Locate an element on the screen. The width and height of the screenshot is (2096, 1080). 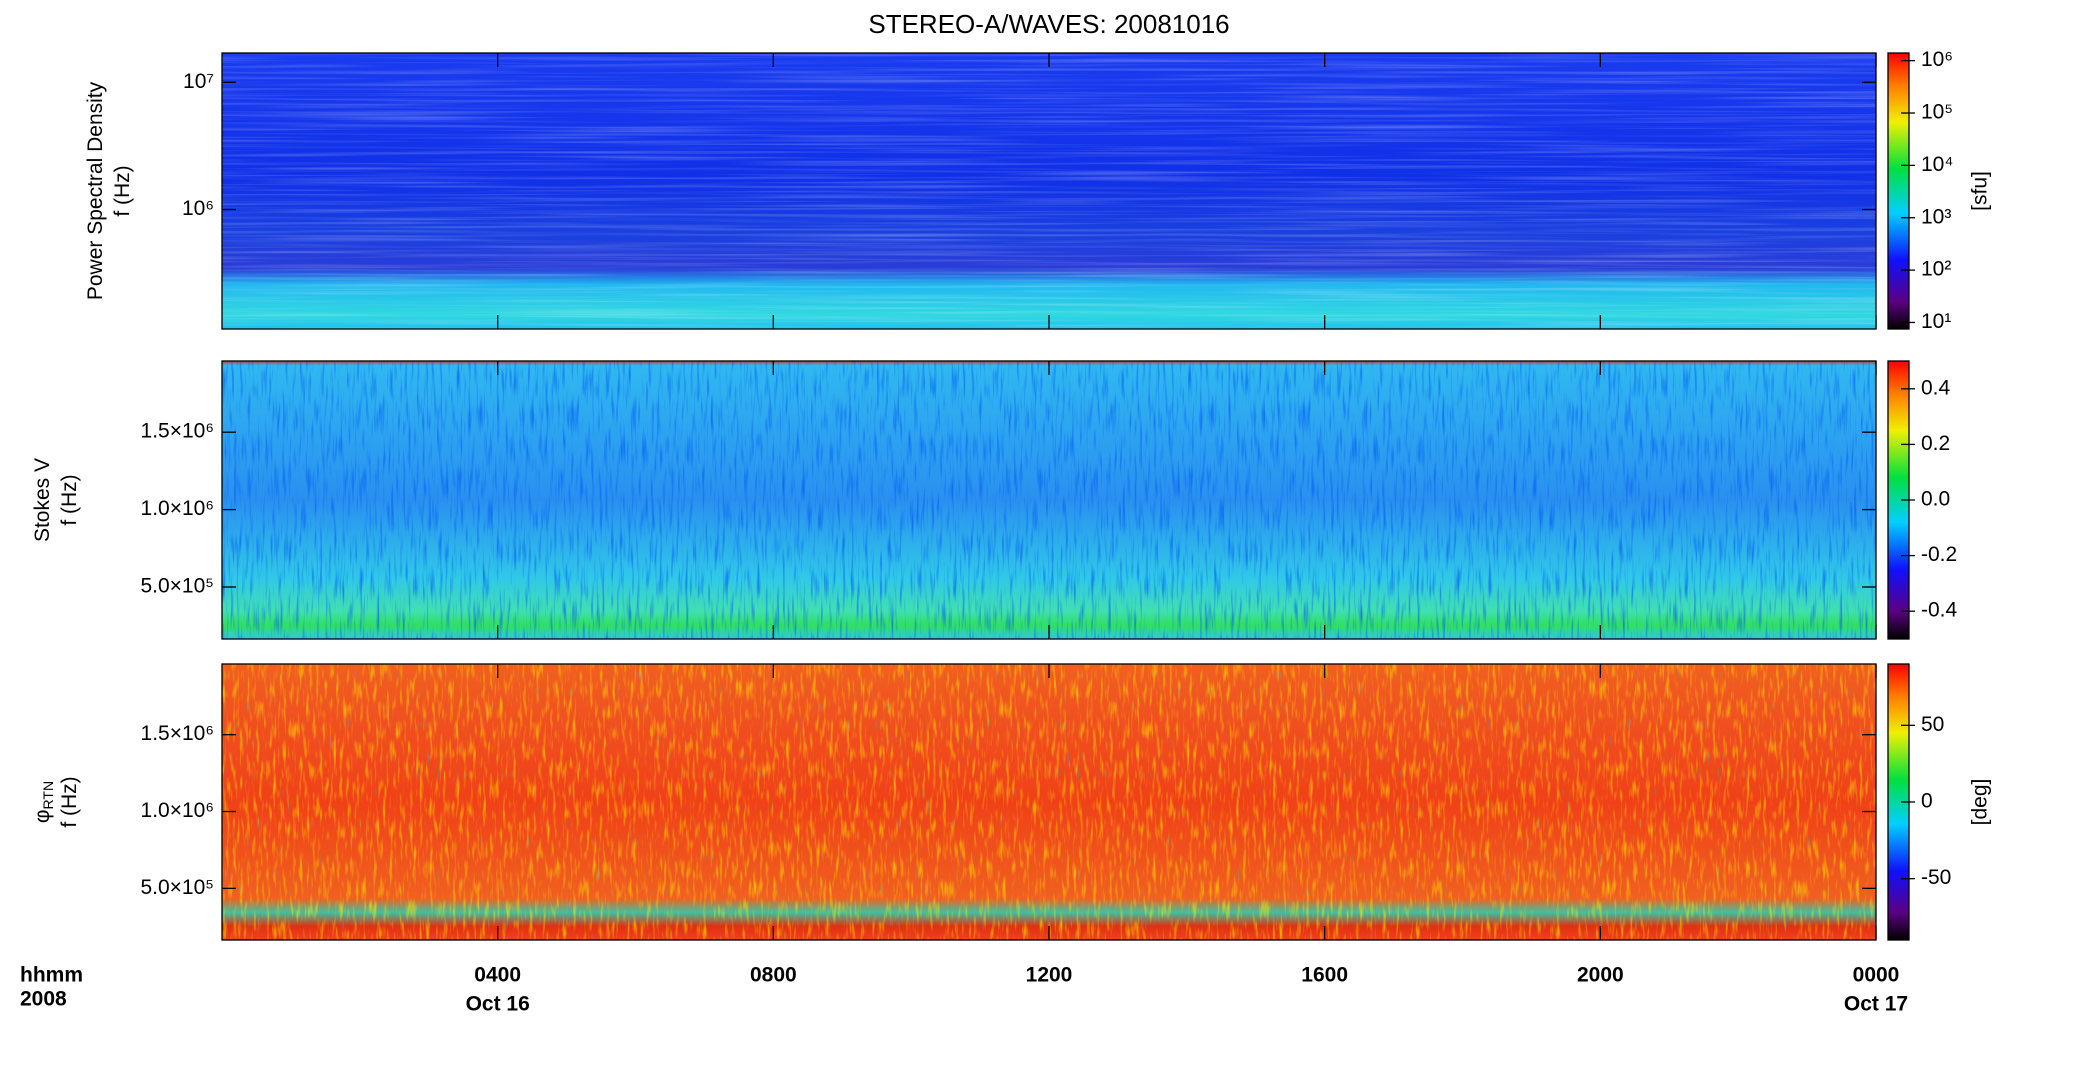
x-date-label: Oct 17 is located at coordinates (1876, 1004).